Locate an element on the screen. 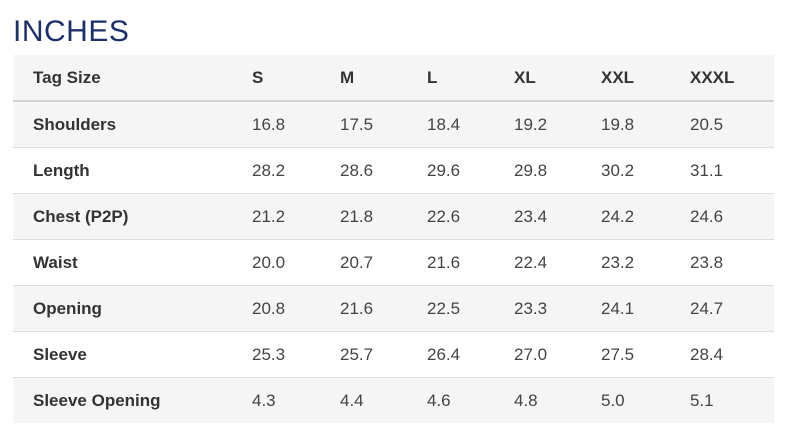 The height and width of the screenshot is (439, 800). table-cell: 5.1 is located at coordinates (702, 400).